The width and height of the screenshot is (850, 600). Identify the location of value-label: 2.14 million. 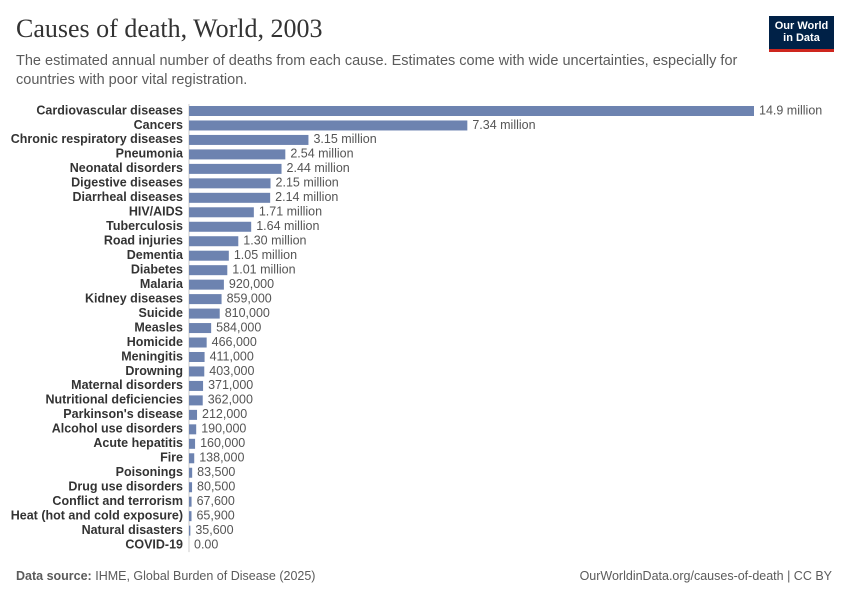
(306, 197).